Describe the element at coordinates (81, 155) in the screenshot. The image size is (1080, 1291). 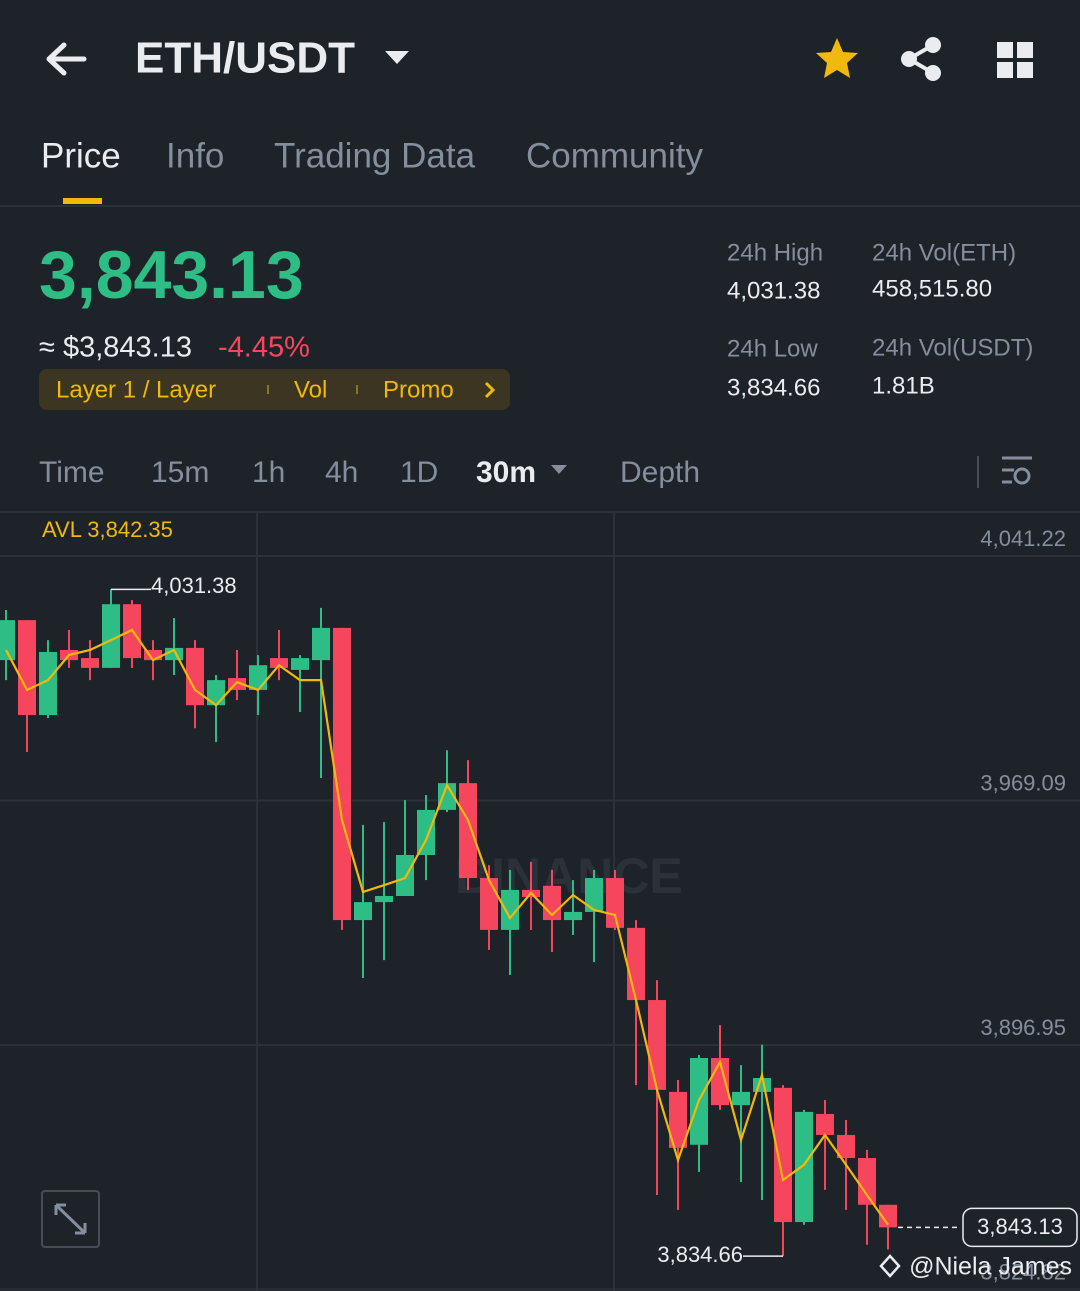
I see `tab-active: Price` at that location.